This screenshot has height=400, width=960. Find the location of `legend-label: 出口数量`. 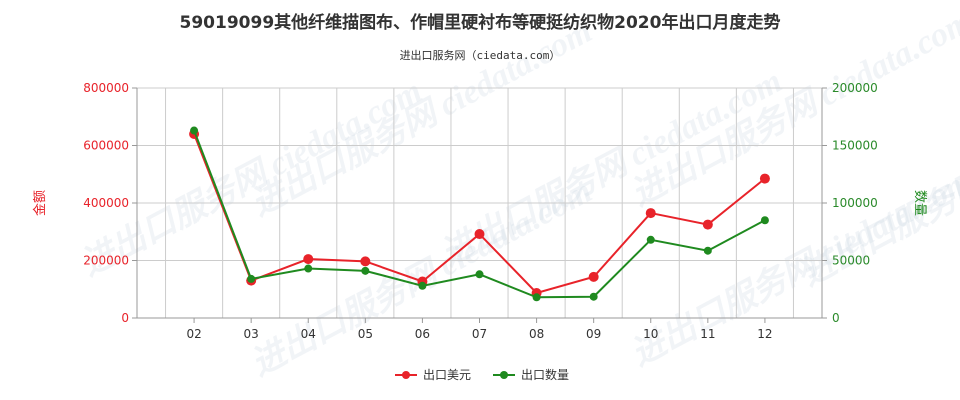

legend-label: 出口数量 is located at coordinates (545, 374).